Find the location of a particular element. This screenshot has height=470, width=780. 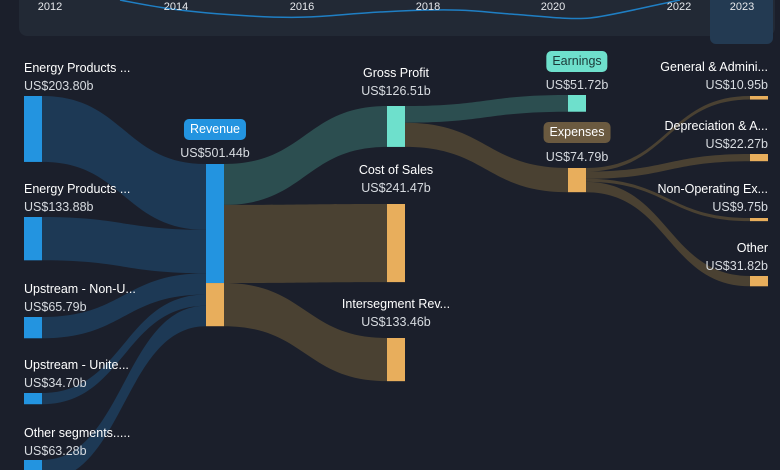

value-cos: US$241.47b is located at coordinates (396, 188).